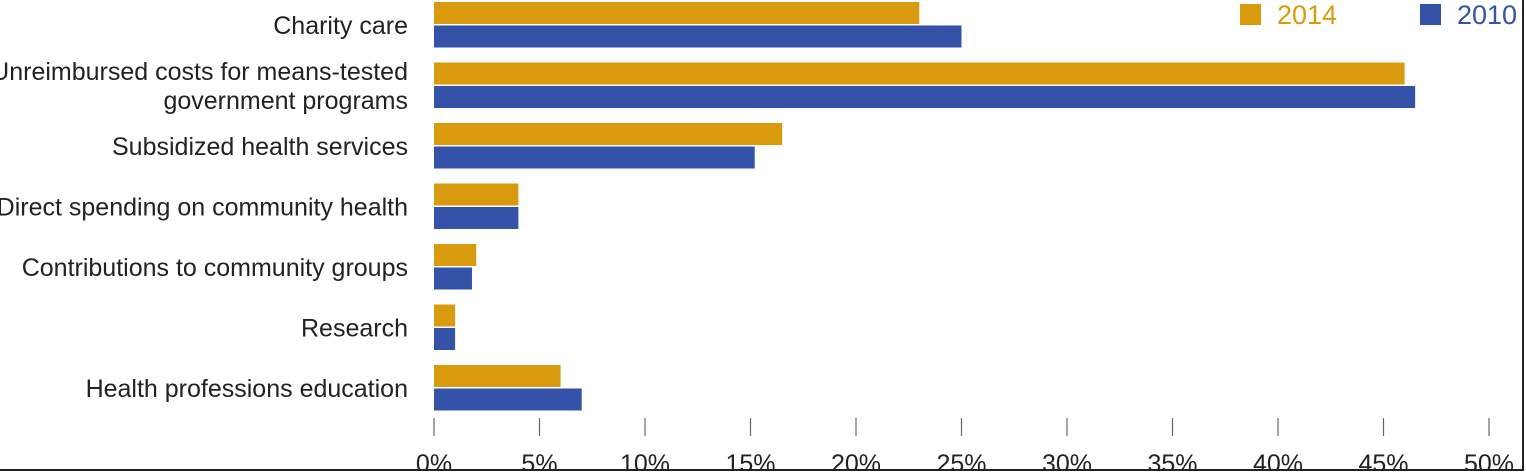 The image size is (1526, 473). Describe the element at coordinates (434, 459) in the screenshot. I see `x-tick-label: 0%` at that location.